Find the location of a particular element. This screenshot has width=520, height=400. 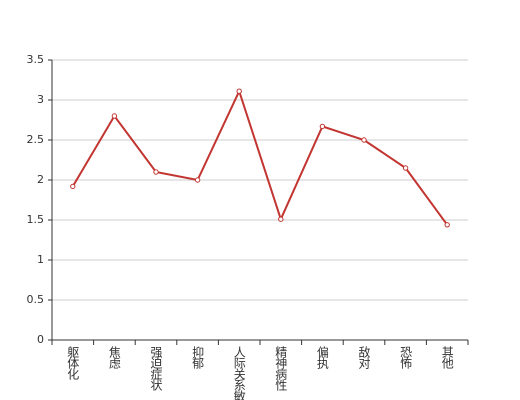

y-tick-label: 1 is located at coordinates (40, 259).